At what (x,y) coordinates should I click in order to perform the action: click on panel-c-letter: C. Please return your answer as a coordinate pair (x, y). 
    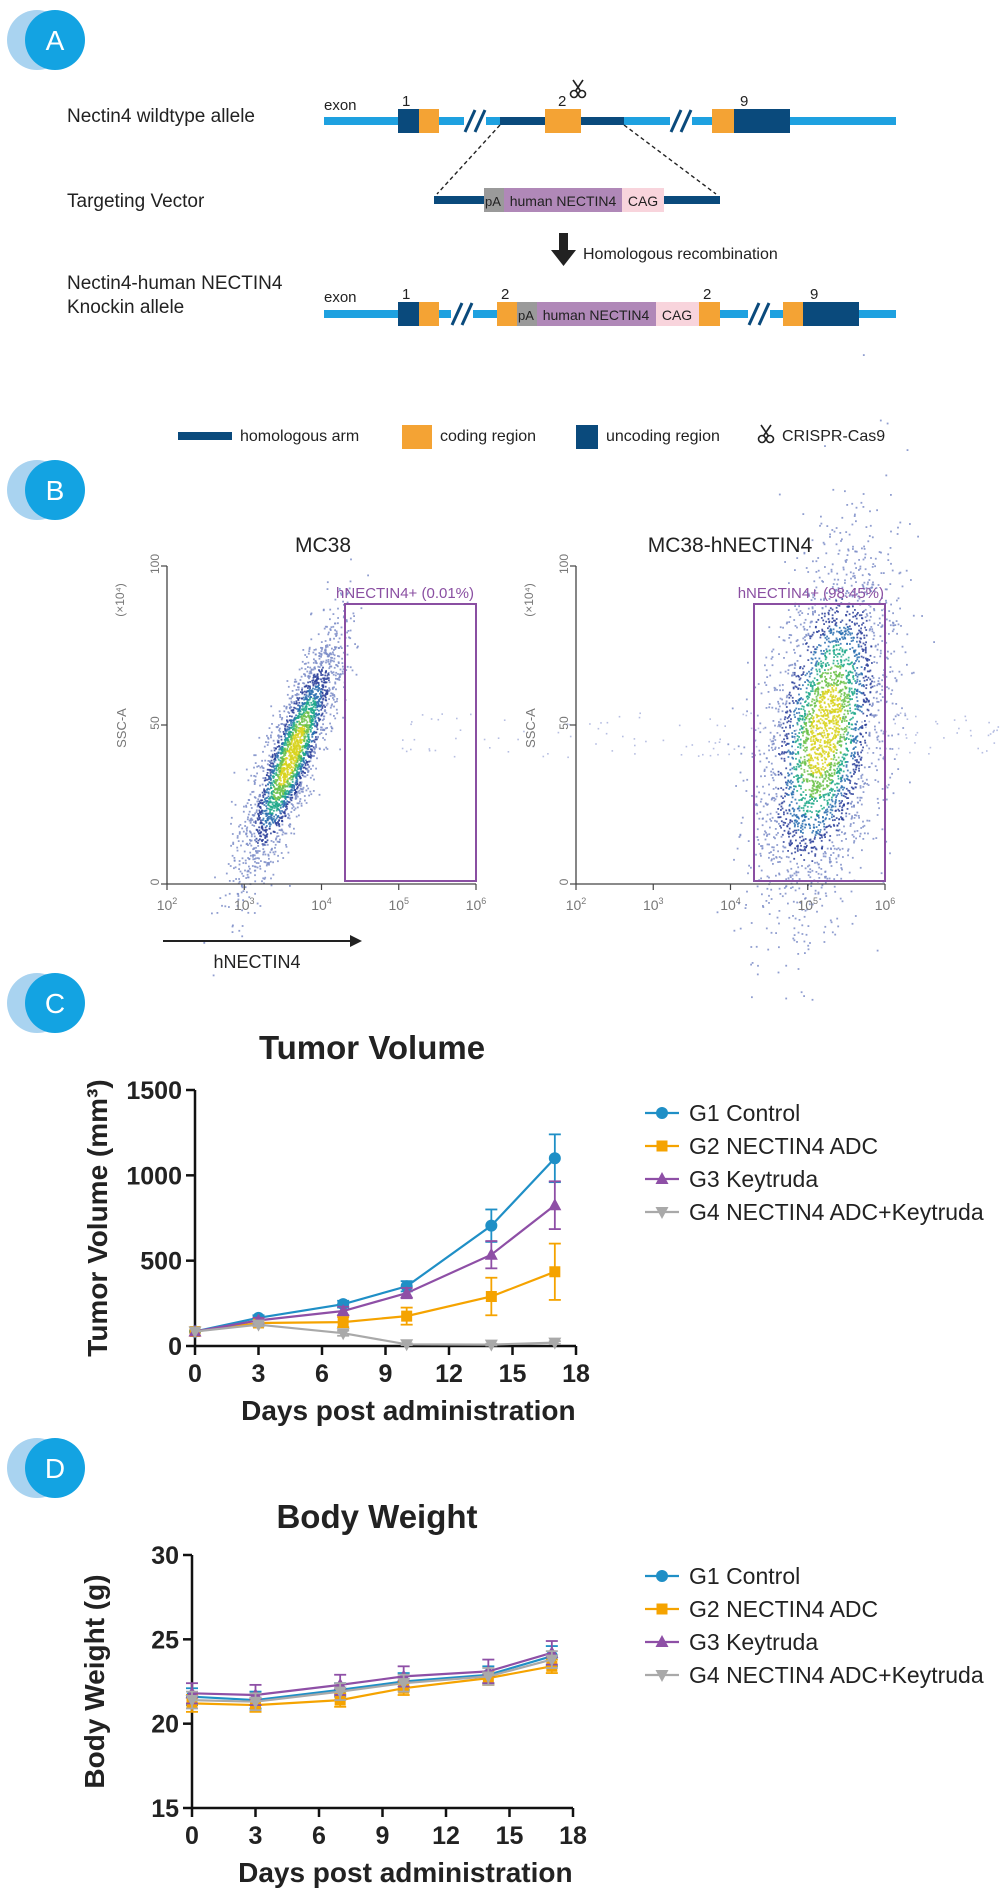
    Looking at the image, I should click on (55, 1003).